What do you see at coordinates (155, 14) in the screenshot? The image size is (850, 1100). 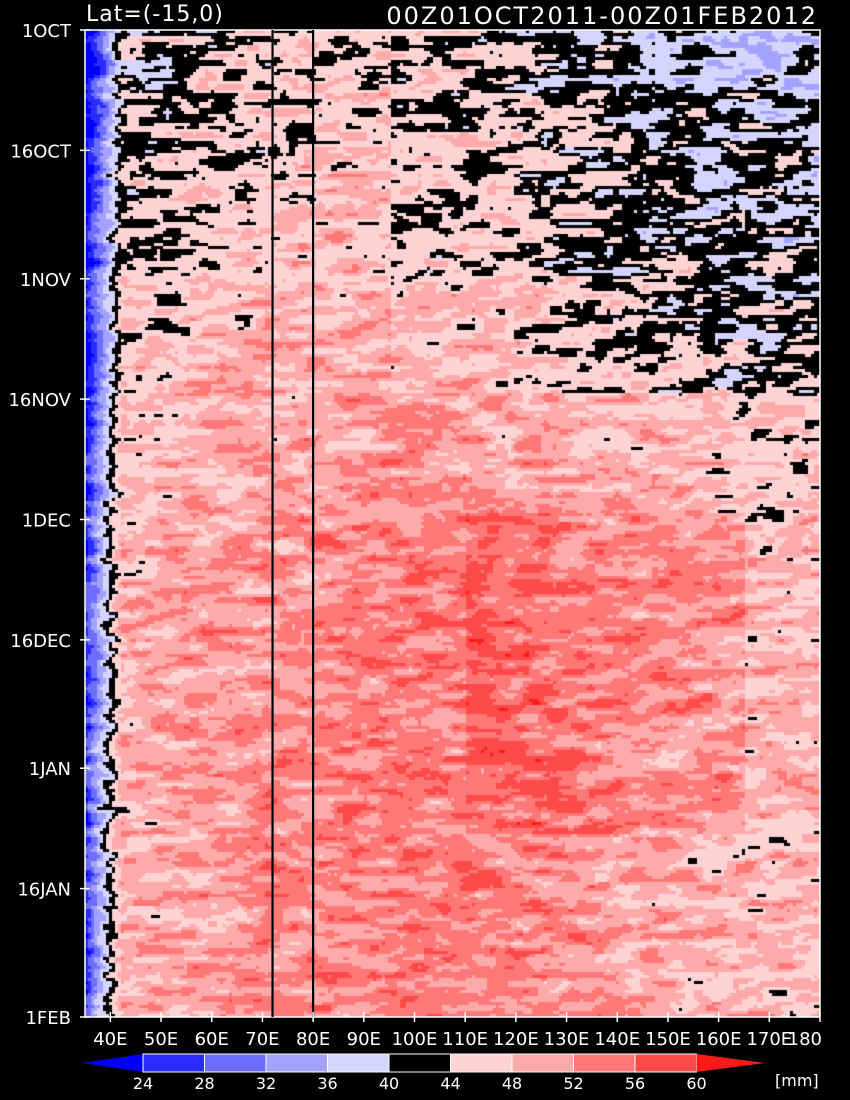 I see `title-lat-range: Lat=(-15,0)` at bounding box center [155, 14].